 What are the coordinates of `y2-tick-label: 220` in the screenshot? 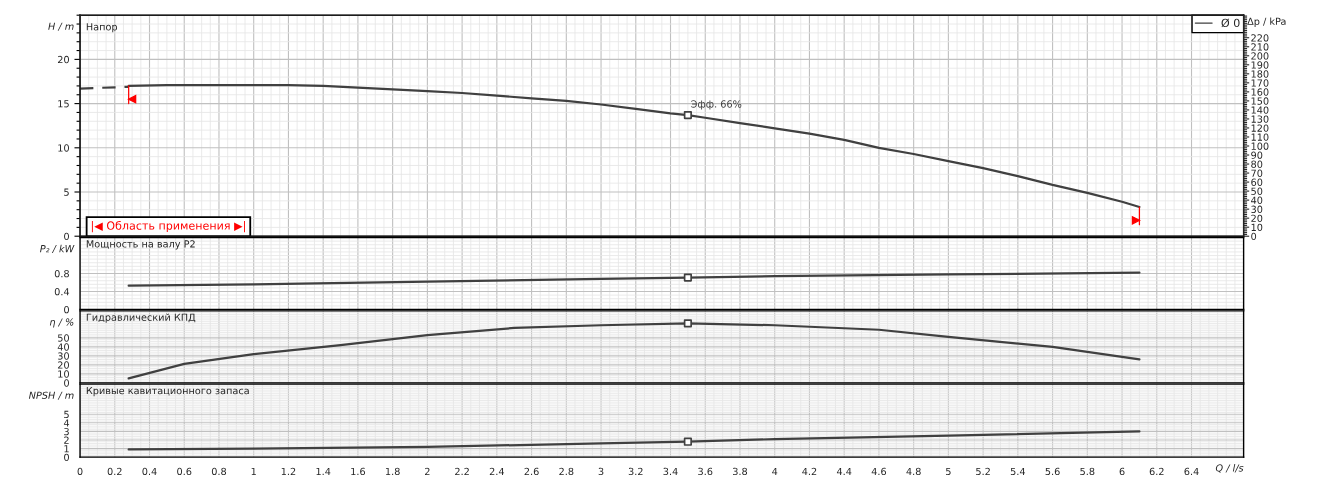 It's located at (1260, 38).